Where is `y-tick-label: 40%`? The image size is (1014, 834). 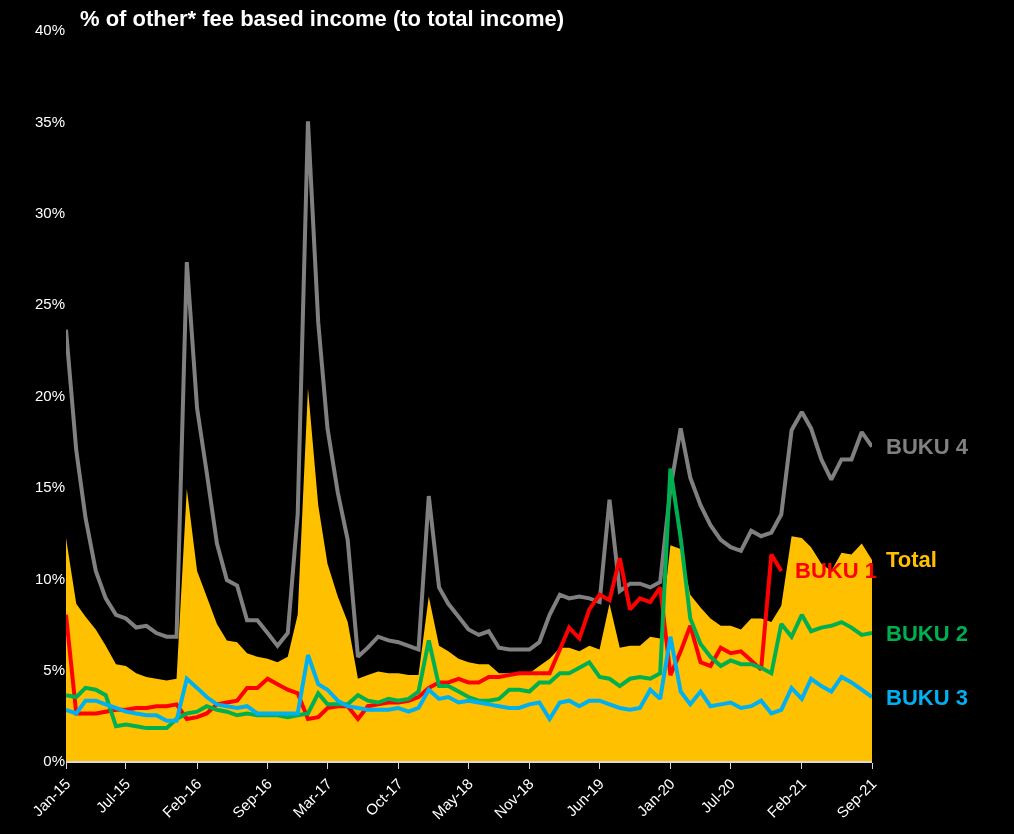
y-tick-label: 40% is located at coordinates (49, 30).